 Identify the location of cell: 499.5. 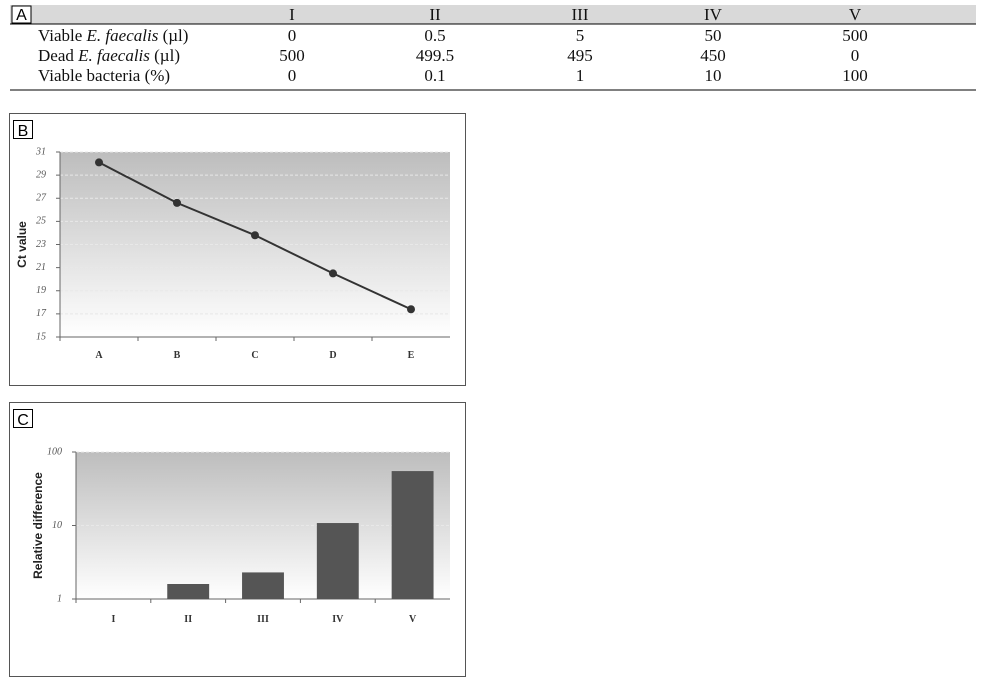
(435, 55).